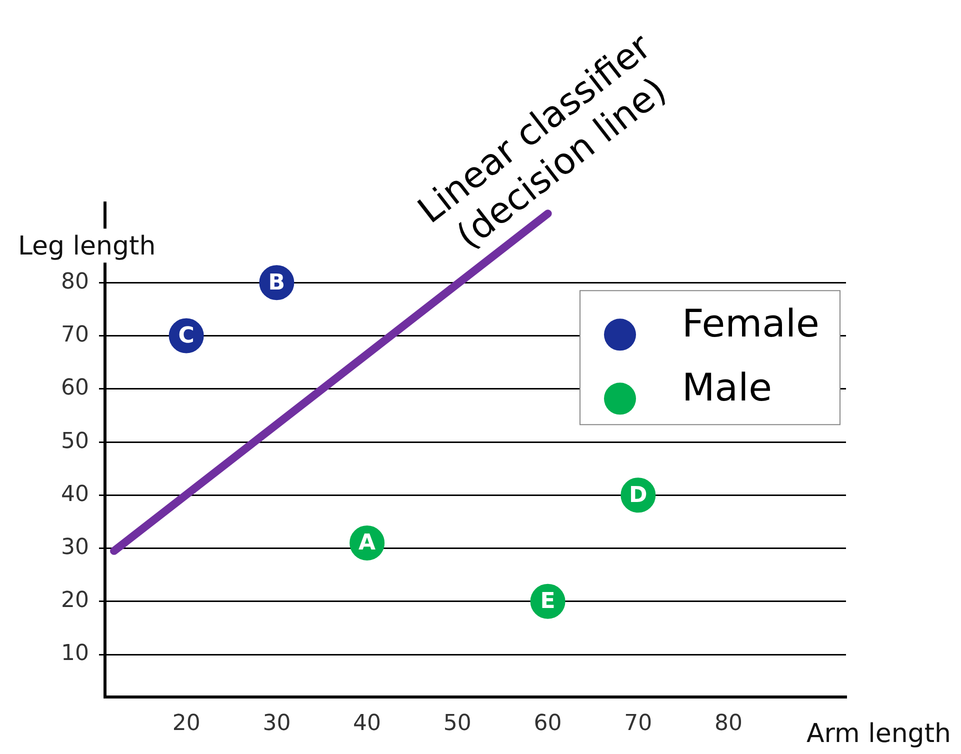 The height and width of the screenshot is (754, 961). I want to click on data-label: C, so click(186, 336).